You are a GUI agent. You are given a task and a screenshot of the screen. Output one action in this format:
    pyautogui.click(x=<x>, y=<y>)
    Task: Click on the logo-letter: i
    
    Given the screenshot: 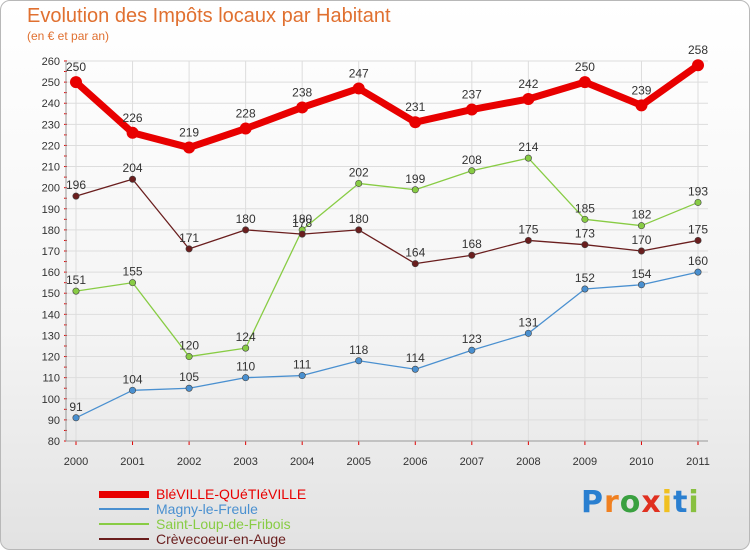 What is the action you would take?
    pyautogui.click(x=667, y=502)
    